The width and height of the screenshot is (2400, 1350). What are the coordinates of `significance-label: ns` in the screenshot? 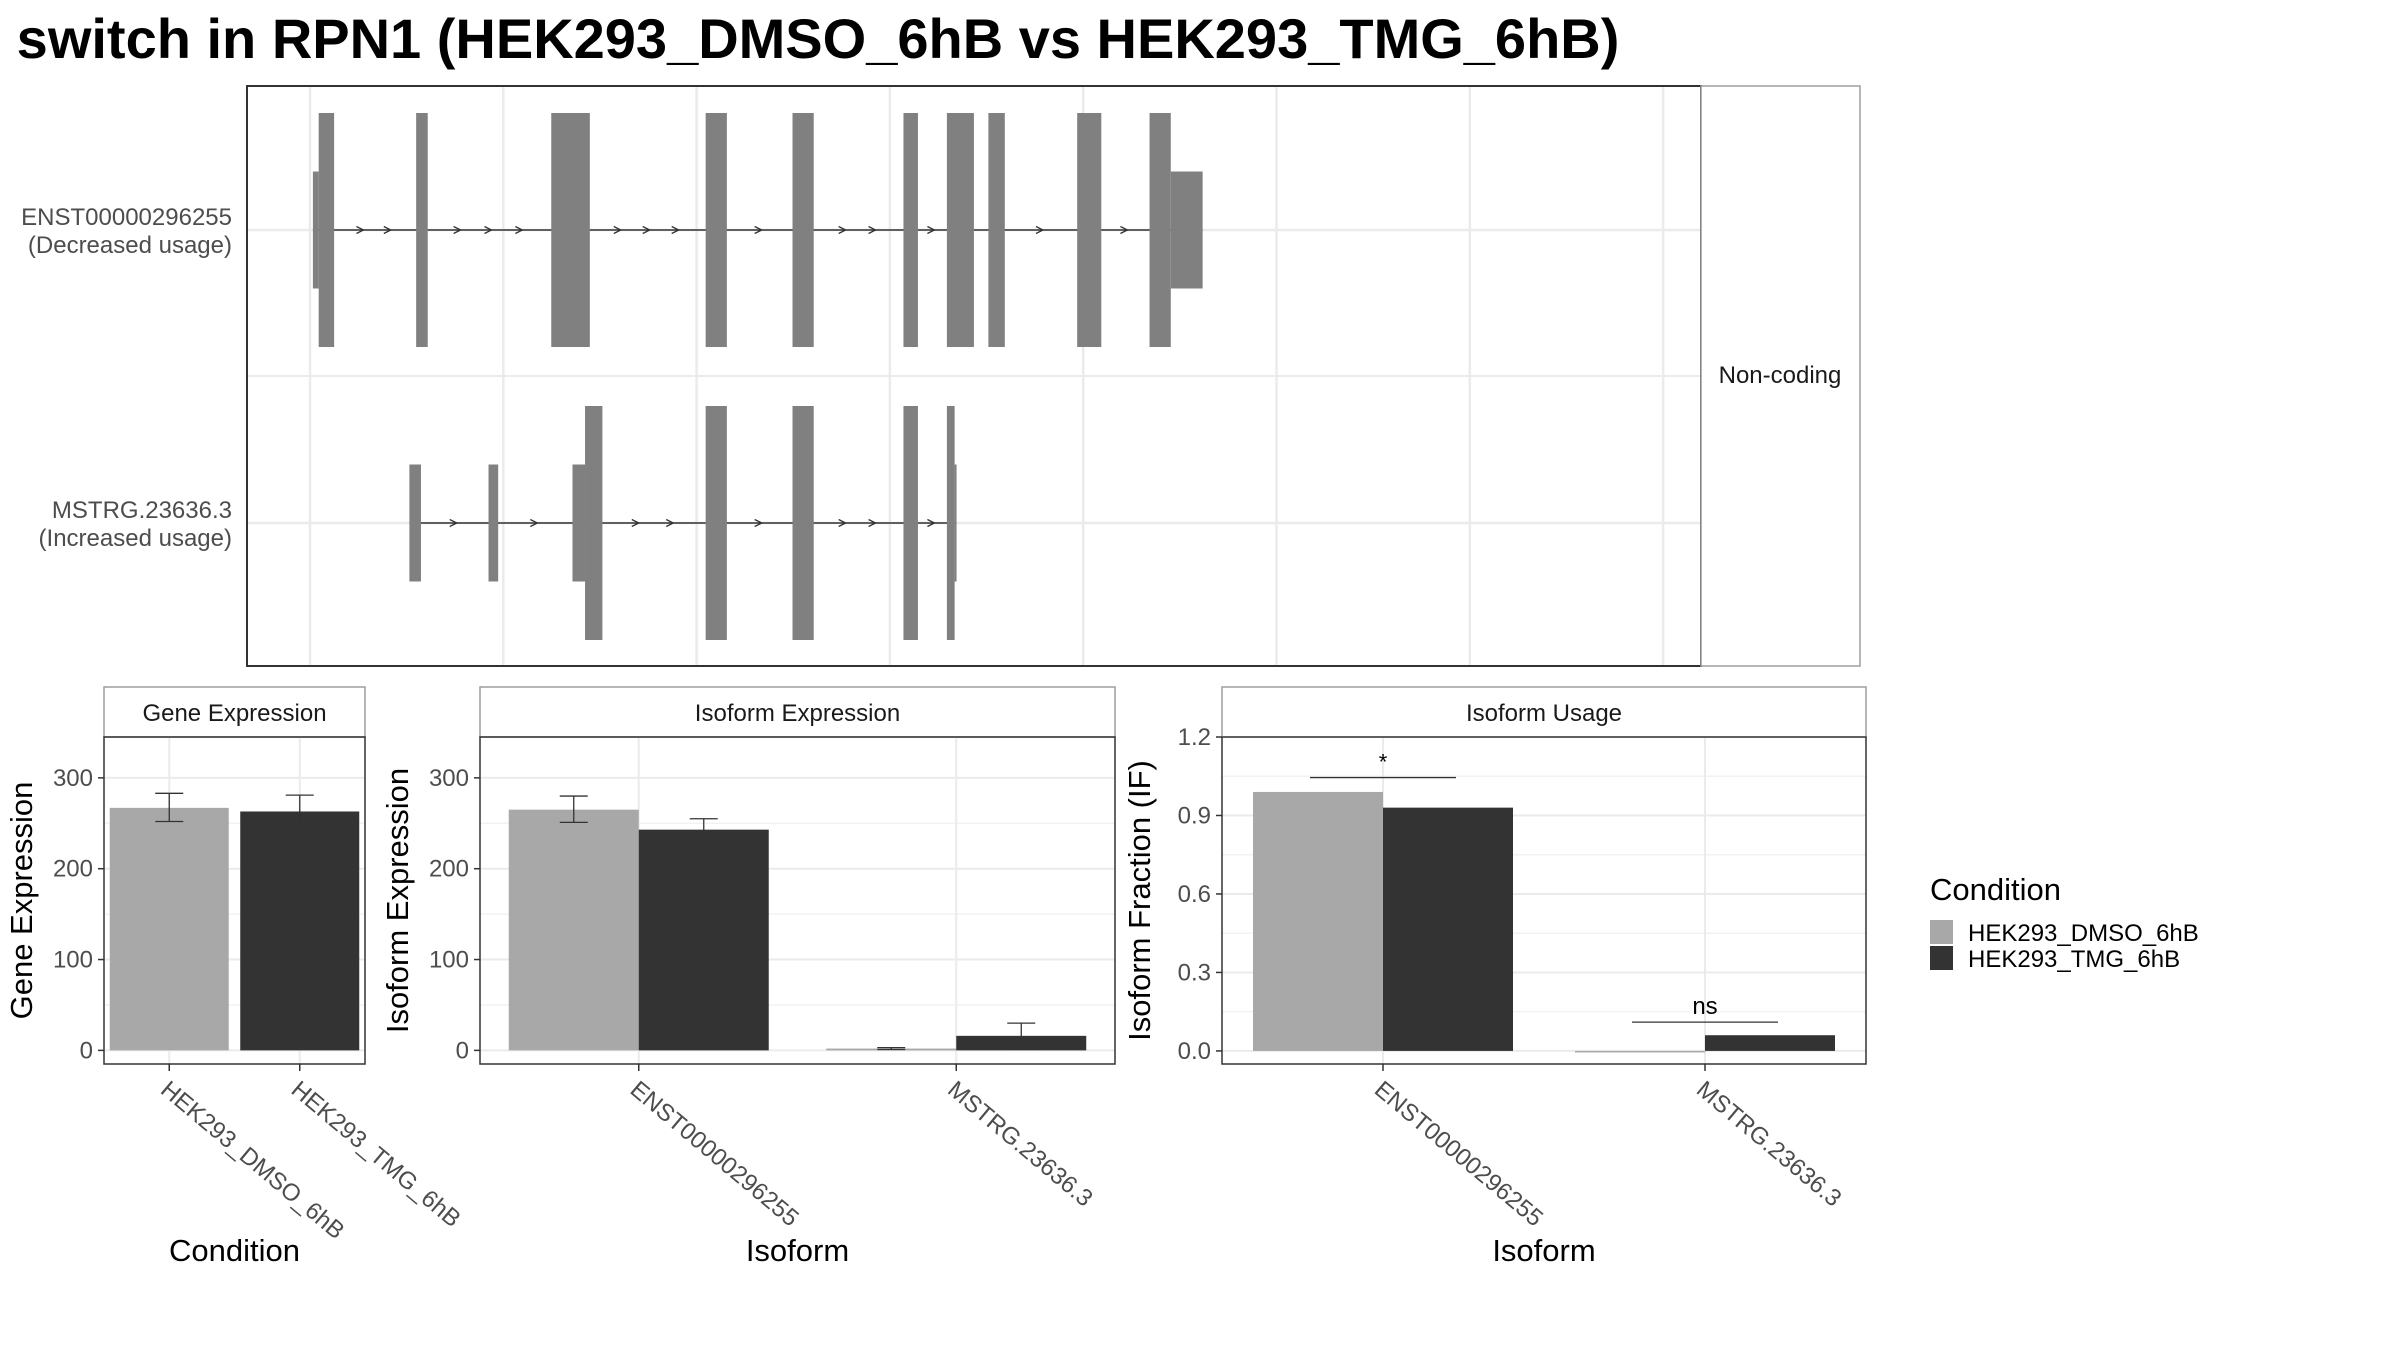 It's located at (1704, 1006).